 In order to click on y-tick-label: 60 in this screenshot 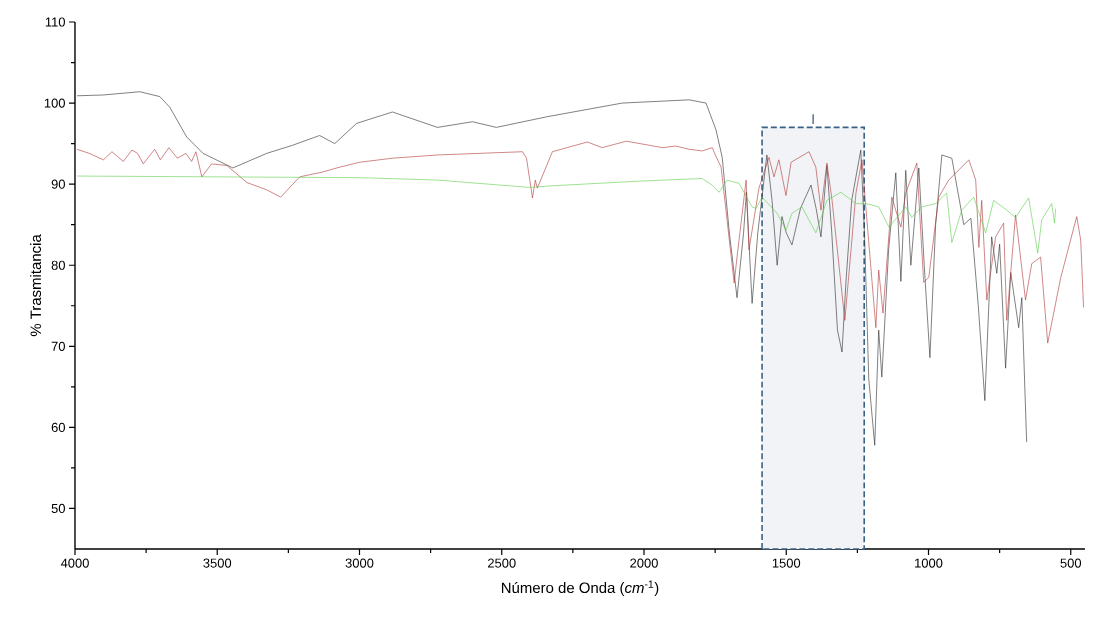, I will do `click(58, 427)`.